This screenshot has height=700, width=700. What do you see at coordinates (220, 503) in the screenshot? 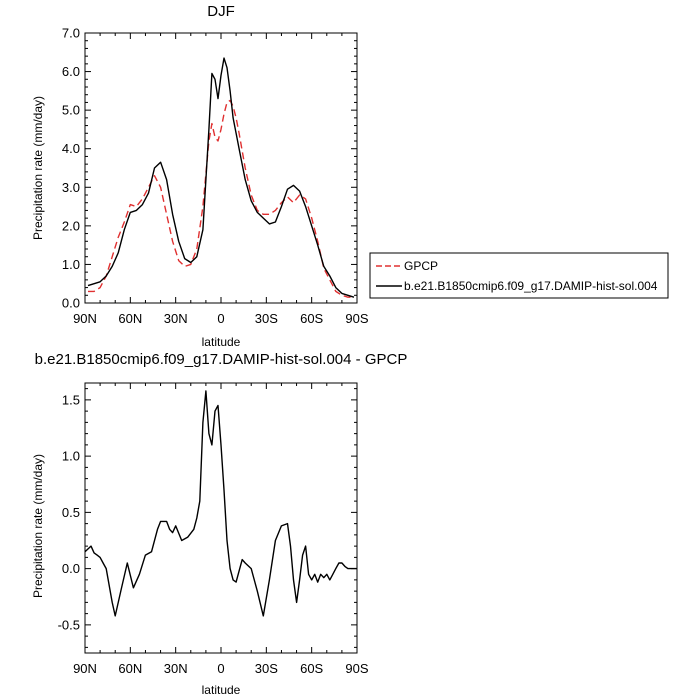
I see `difference-line` at bounding box center [220, 503].